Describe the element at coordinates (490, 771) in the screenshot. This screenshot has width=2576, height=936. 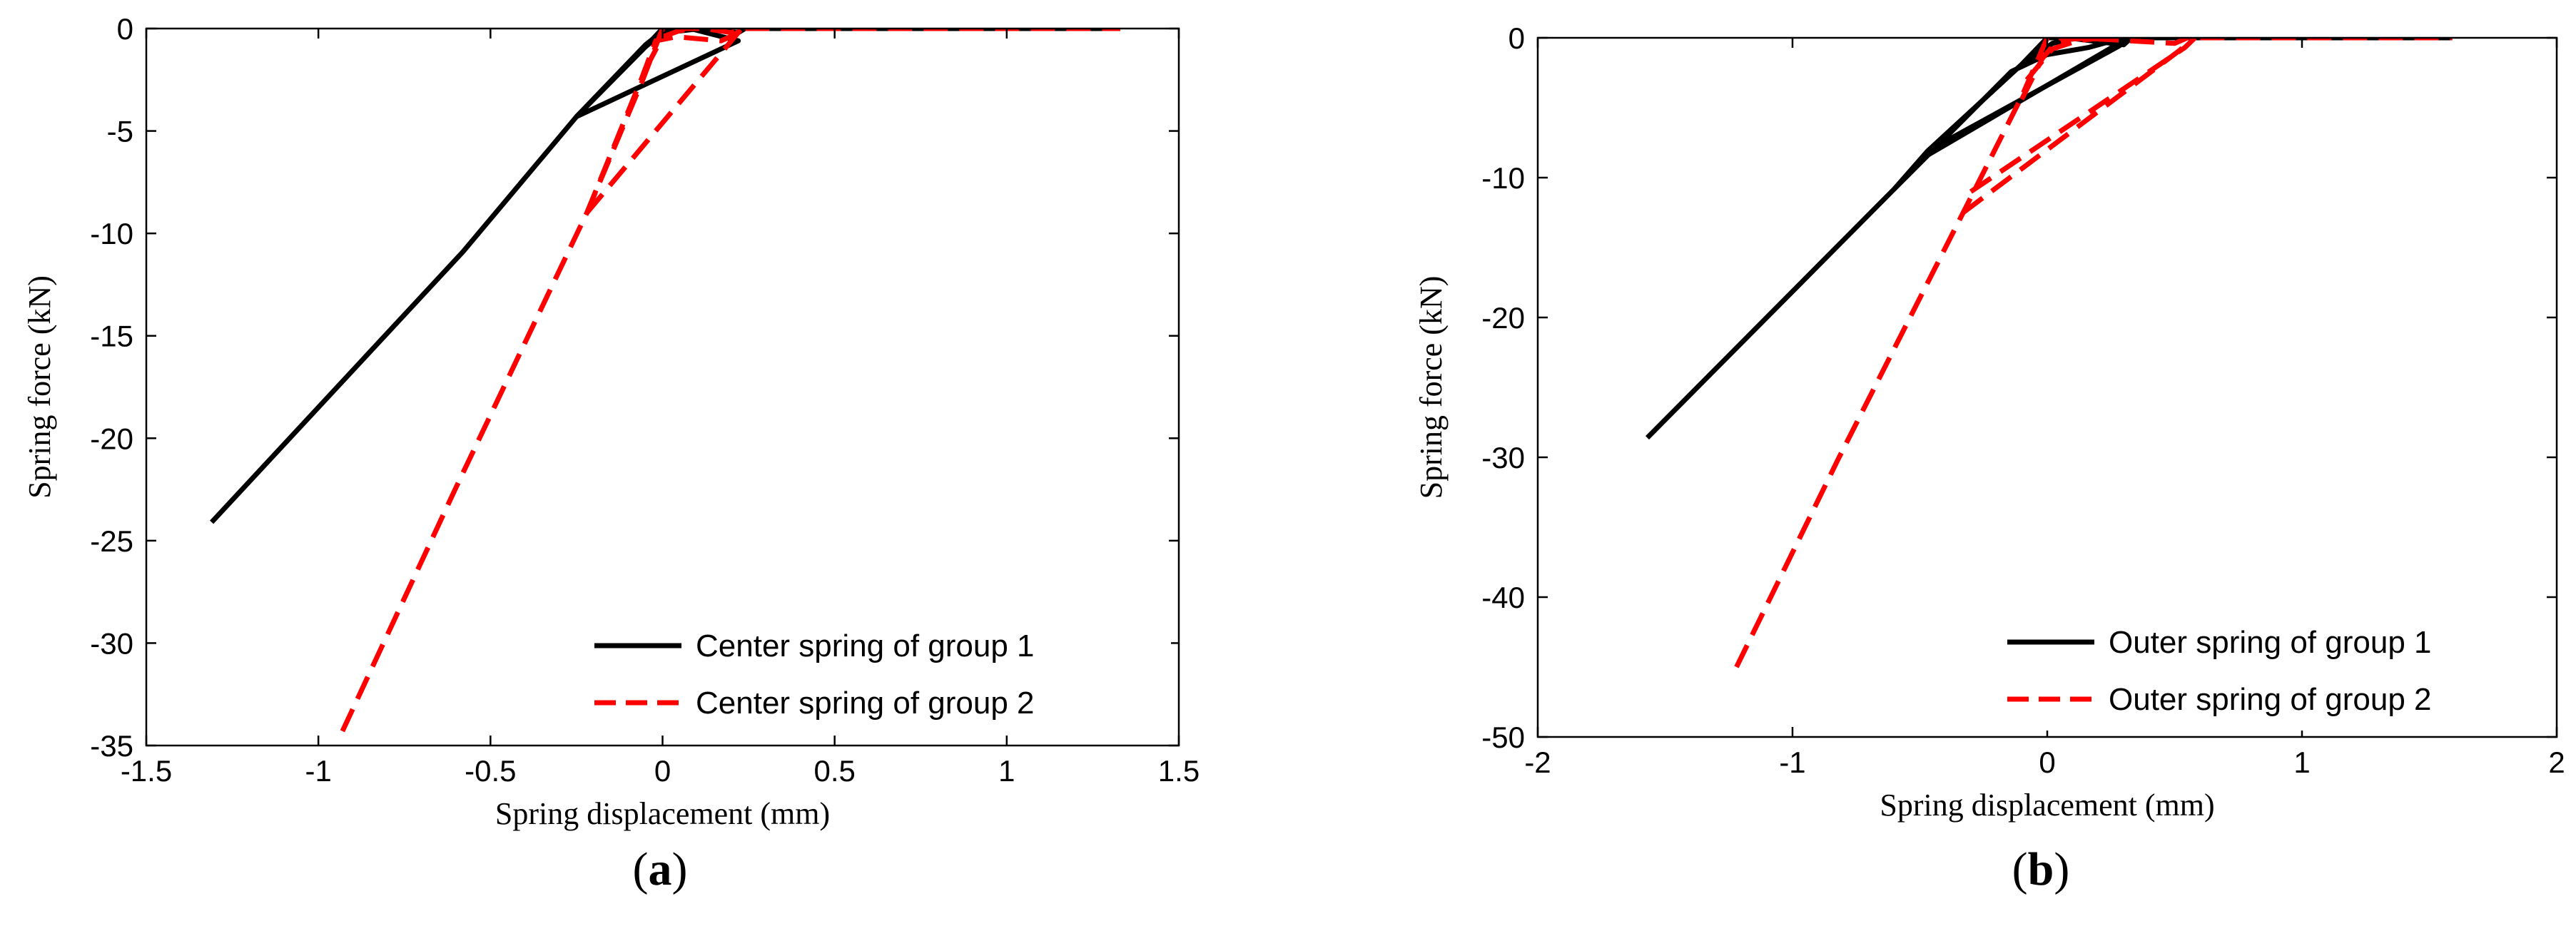
I see `x-tick-label: -0.5` at that location.